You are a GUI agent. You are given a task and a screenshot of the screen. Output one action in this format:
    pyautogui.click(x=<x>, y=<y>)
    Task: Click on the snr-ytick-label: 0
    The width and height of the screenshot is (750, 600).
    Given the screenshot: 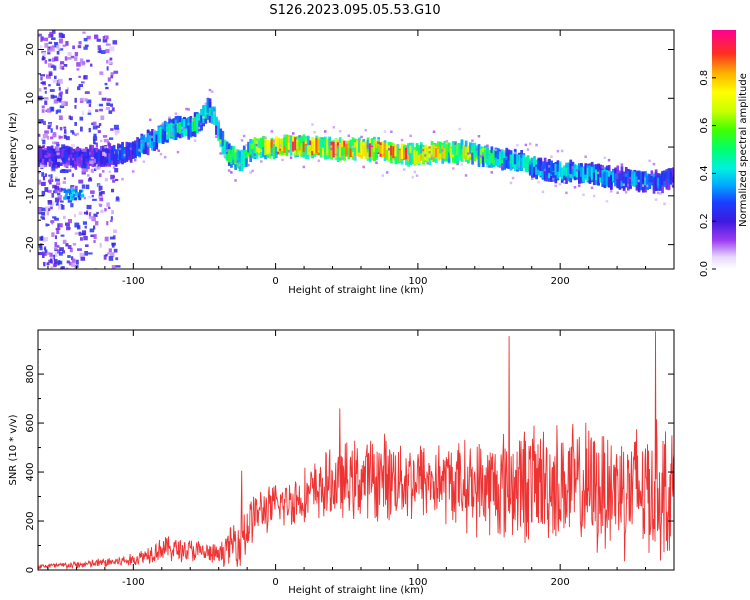 What is the action you would take?
    pyautogui.click(x=30, y=570)
    